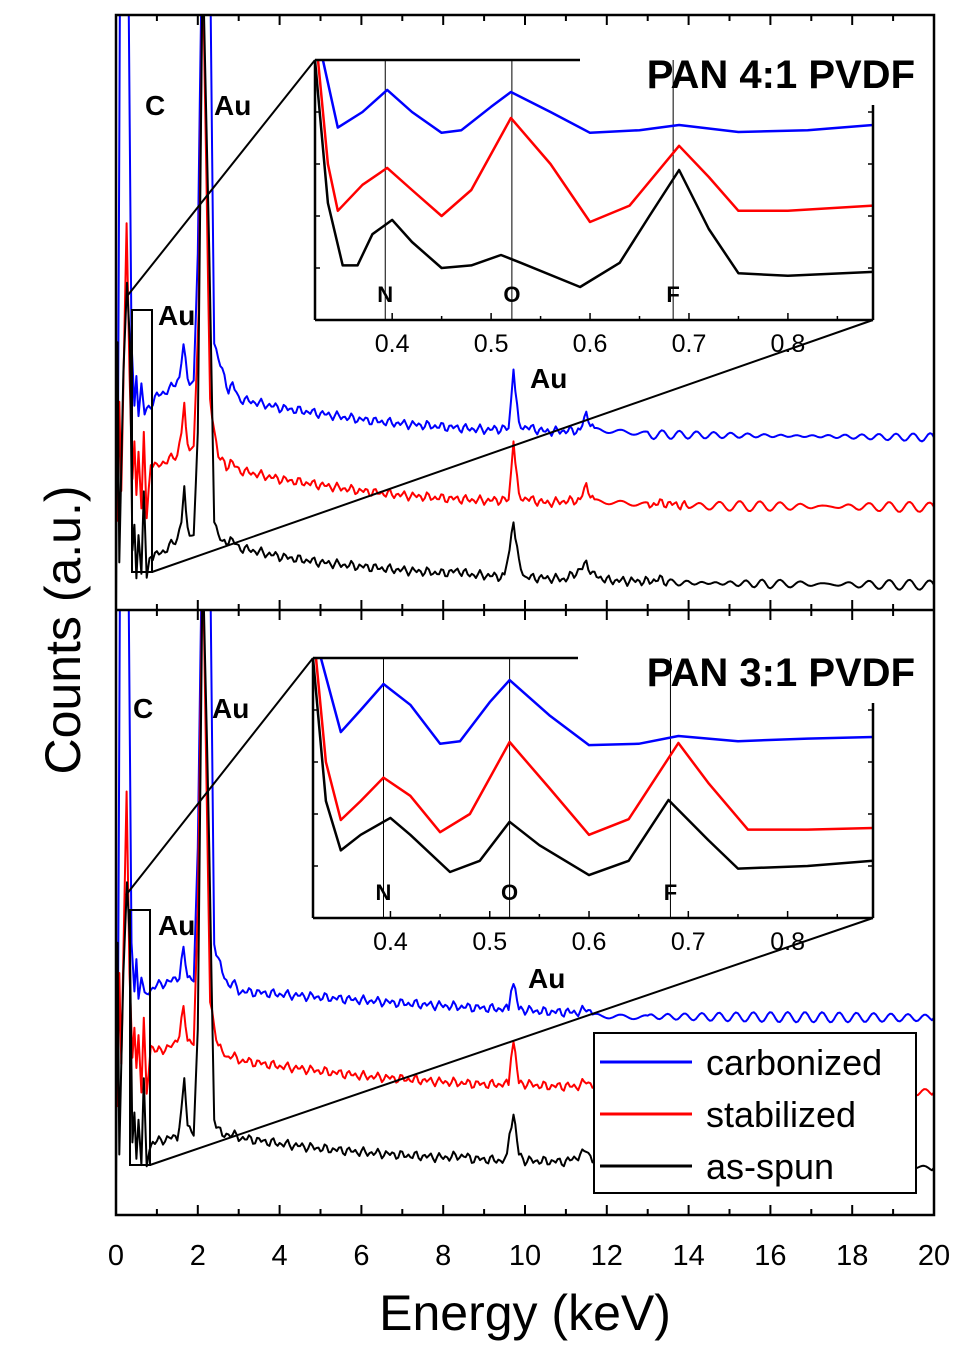 The width and height of the screenshot is (972, 1350). I want to click on x-axis-label: Energy (keV), so click(525, 1313).